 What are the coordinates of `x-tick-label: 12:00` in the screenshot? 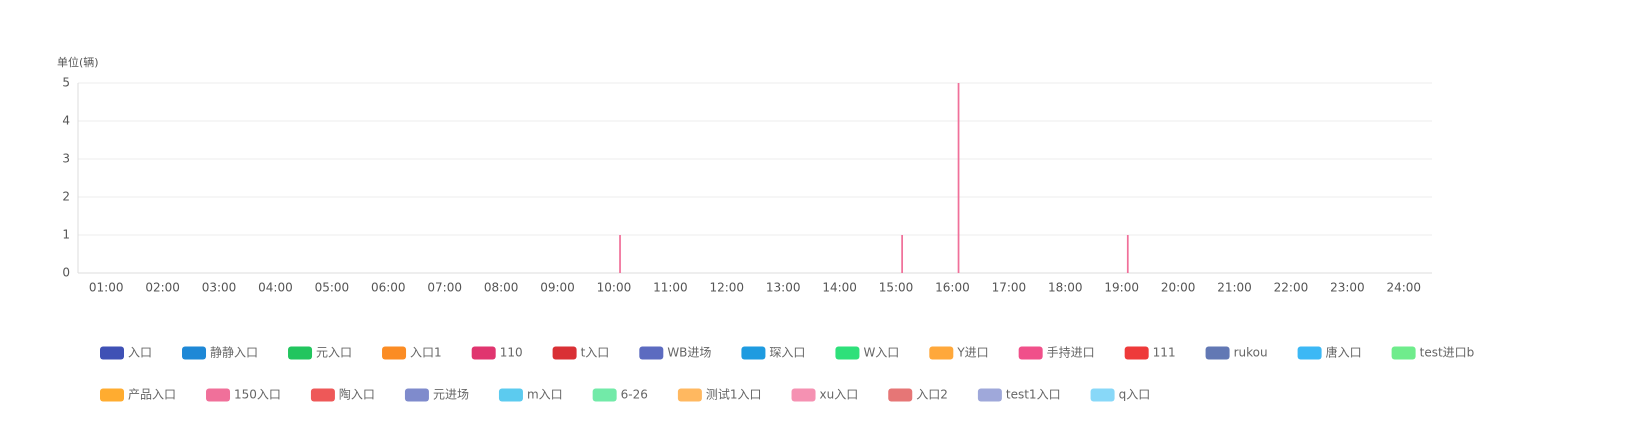 It's located at (726, 288).